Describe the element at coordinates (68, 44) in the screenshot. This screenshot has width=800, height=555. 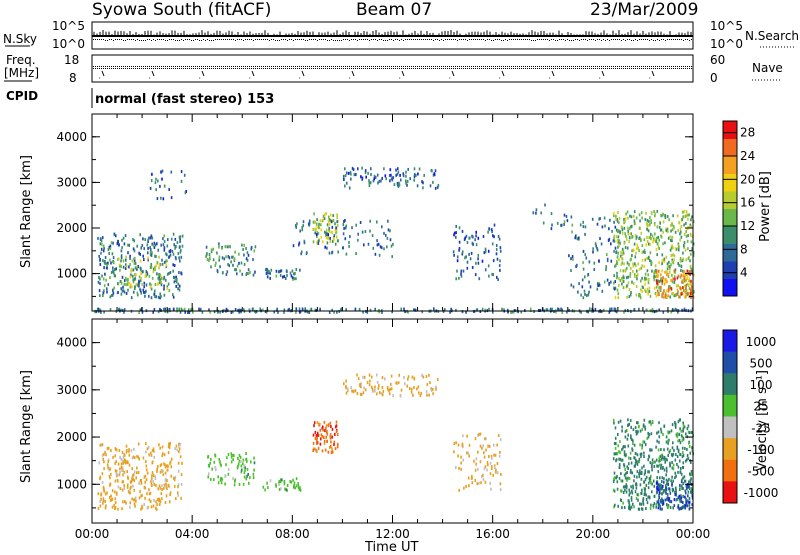
I see `nsky-tick-bottom: 10^0` at that location.